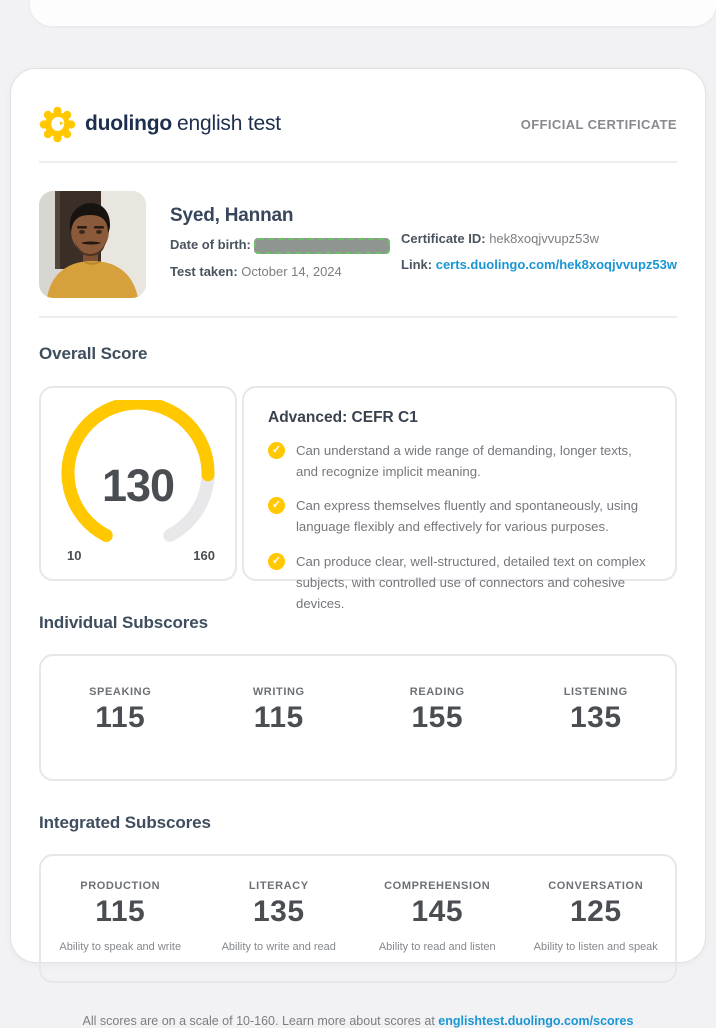 This screenshot has height=1028, width=716. Describe the element at coordinates (129, 123) in the screenshot. I see `brand-name: duolingo` at that location.